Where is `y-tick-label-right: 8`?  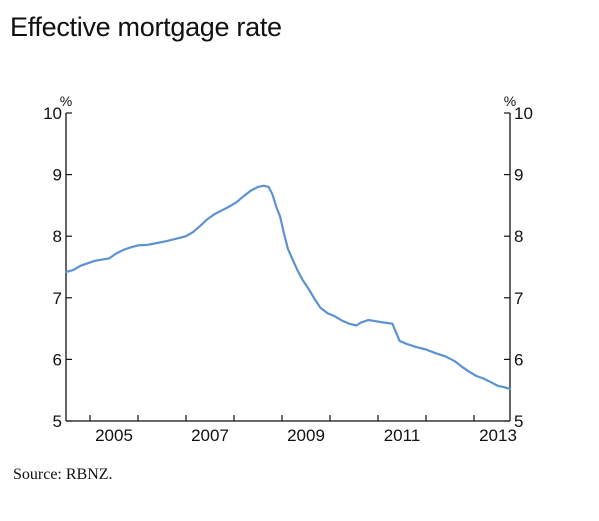
y-tick-label-right: 8 is located at coordinates (518, 236).